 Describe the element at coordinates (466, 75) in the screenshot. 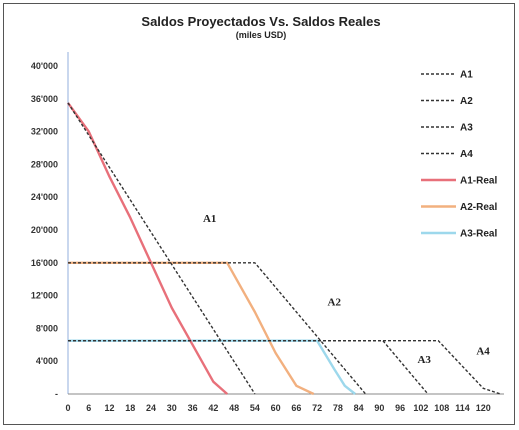

I see `legend-label: A1` at that location.